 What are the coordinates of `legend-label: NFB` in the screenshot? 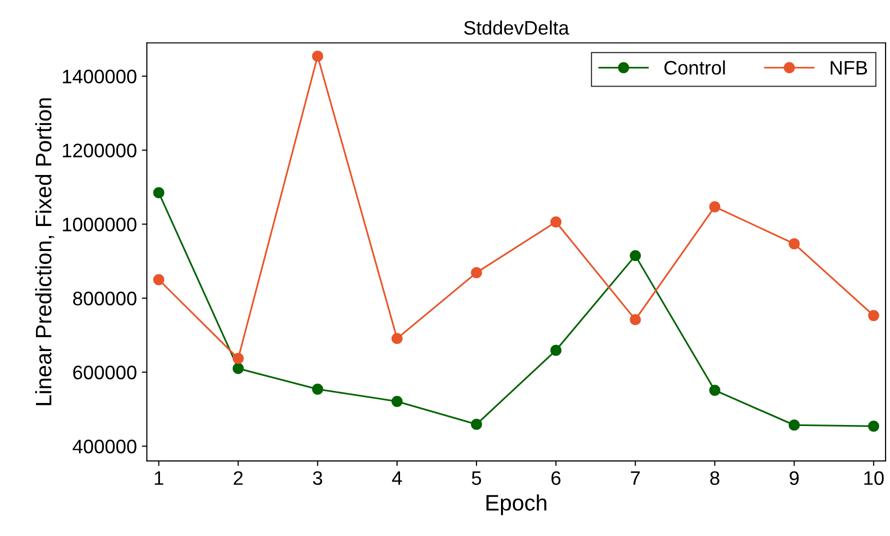 It's located at (849, 67).